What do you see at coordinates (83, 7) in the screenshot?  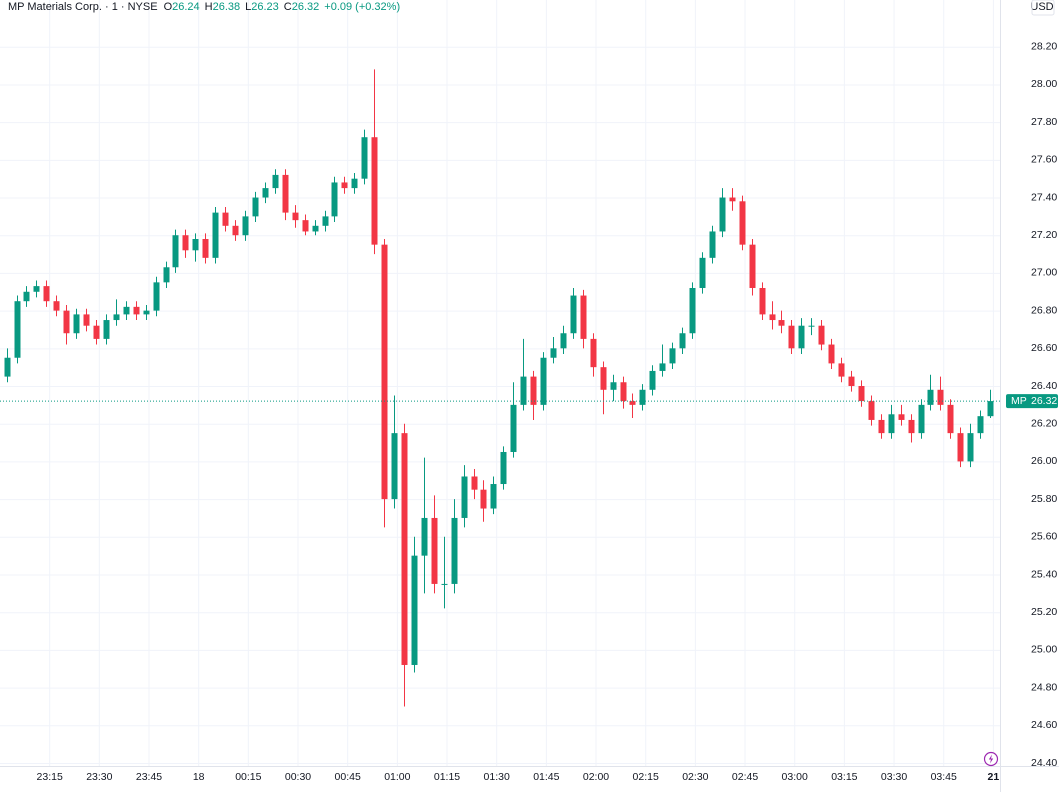 I see `symbol: MP Materials Corp. · 1 · NYSE` at bounding box center [83, 7].